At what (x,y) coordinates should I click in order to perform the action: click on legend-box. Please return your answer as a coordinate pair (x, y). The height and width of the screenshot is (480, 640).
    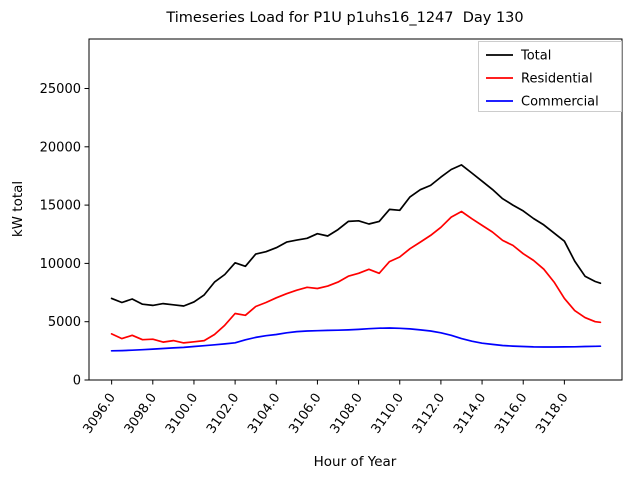
    Looking at the image, I should click on (550, 76).